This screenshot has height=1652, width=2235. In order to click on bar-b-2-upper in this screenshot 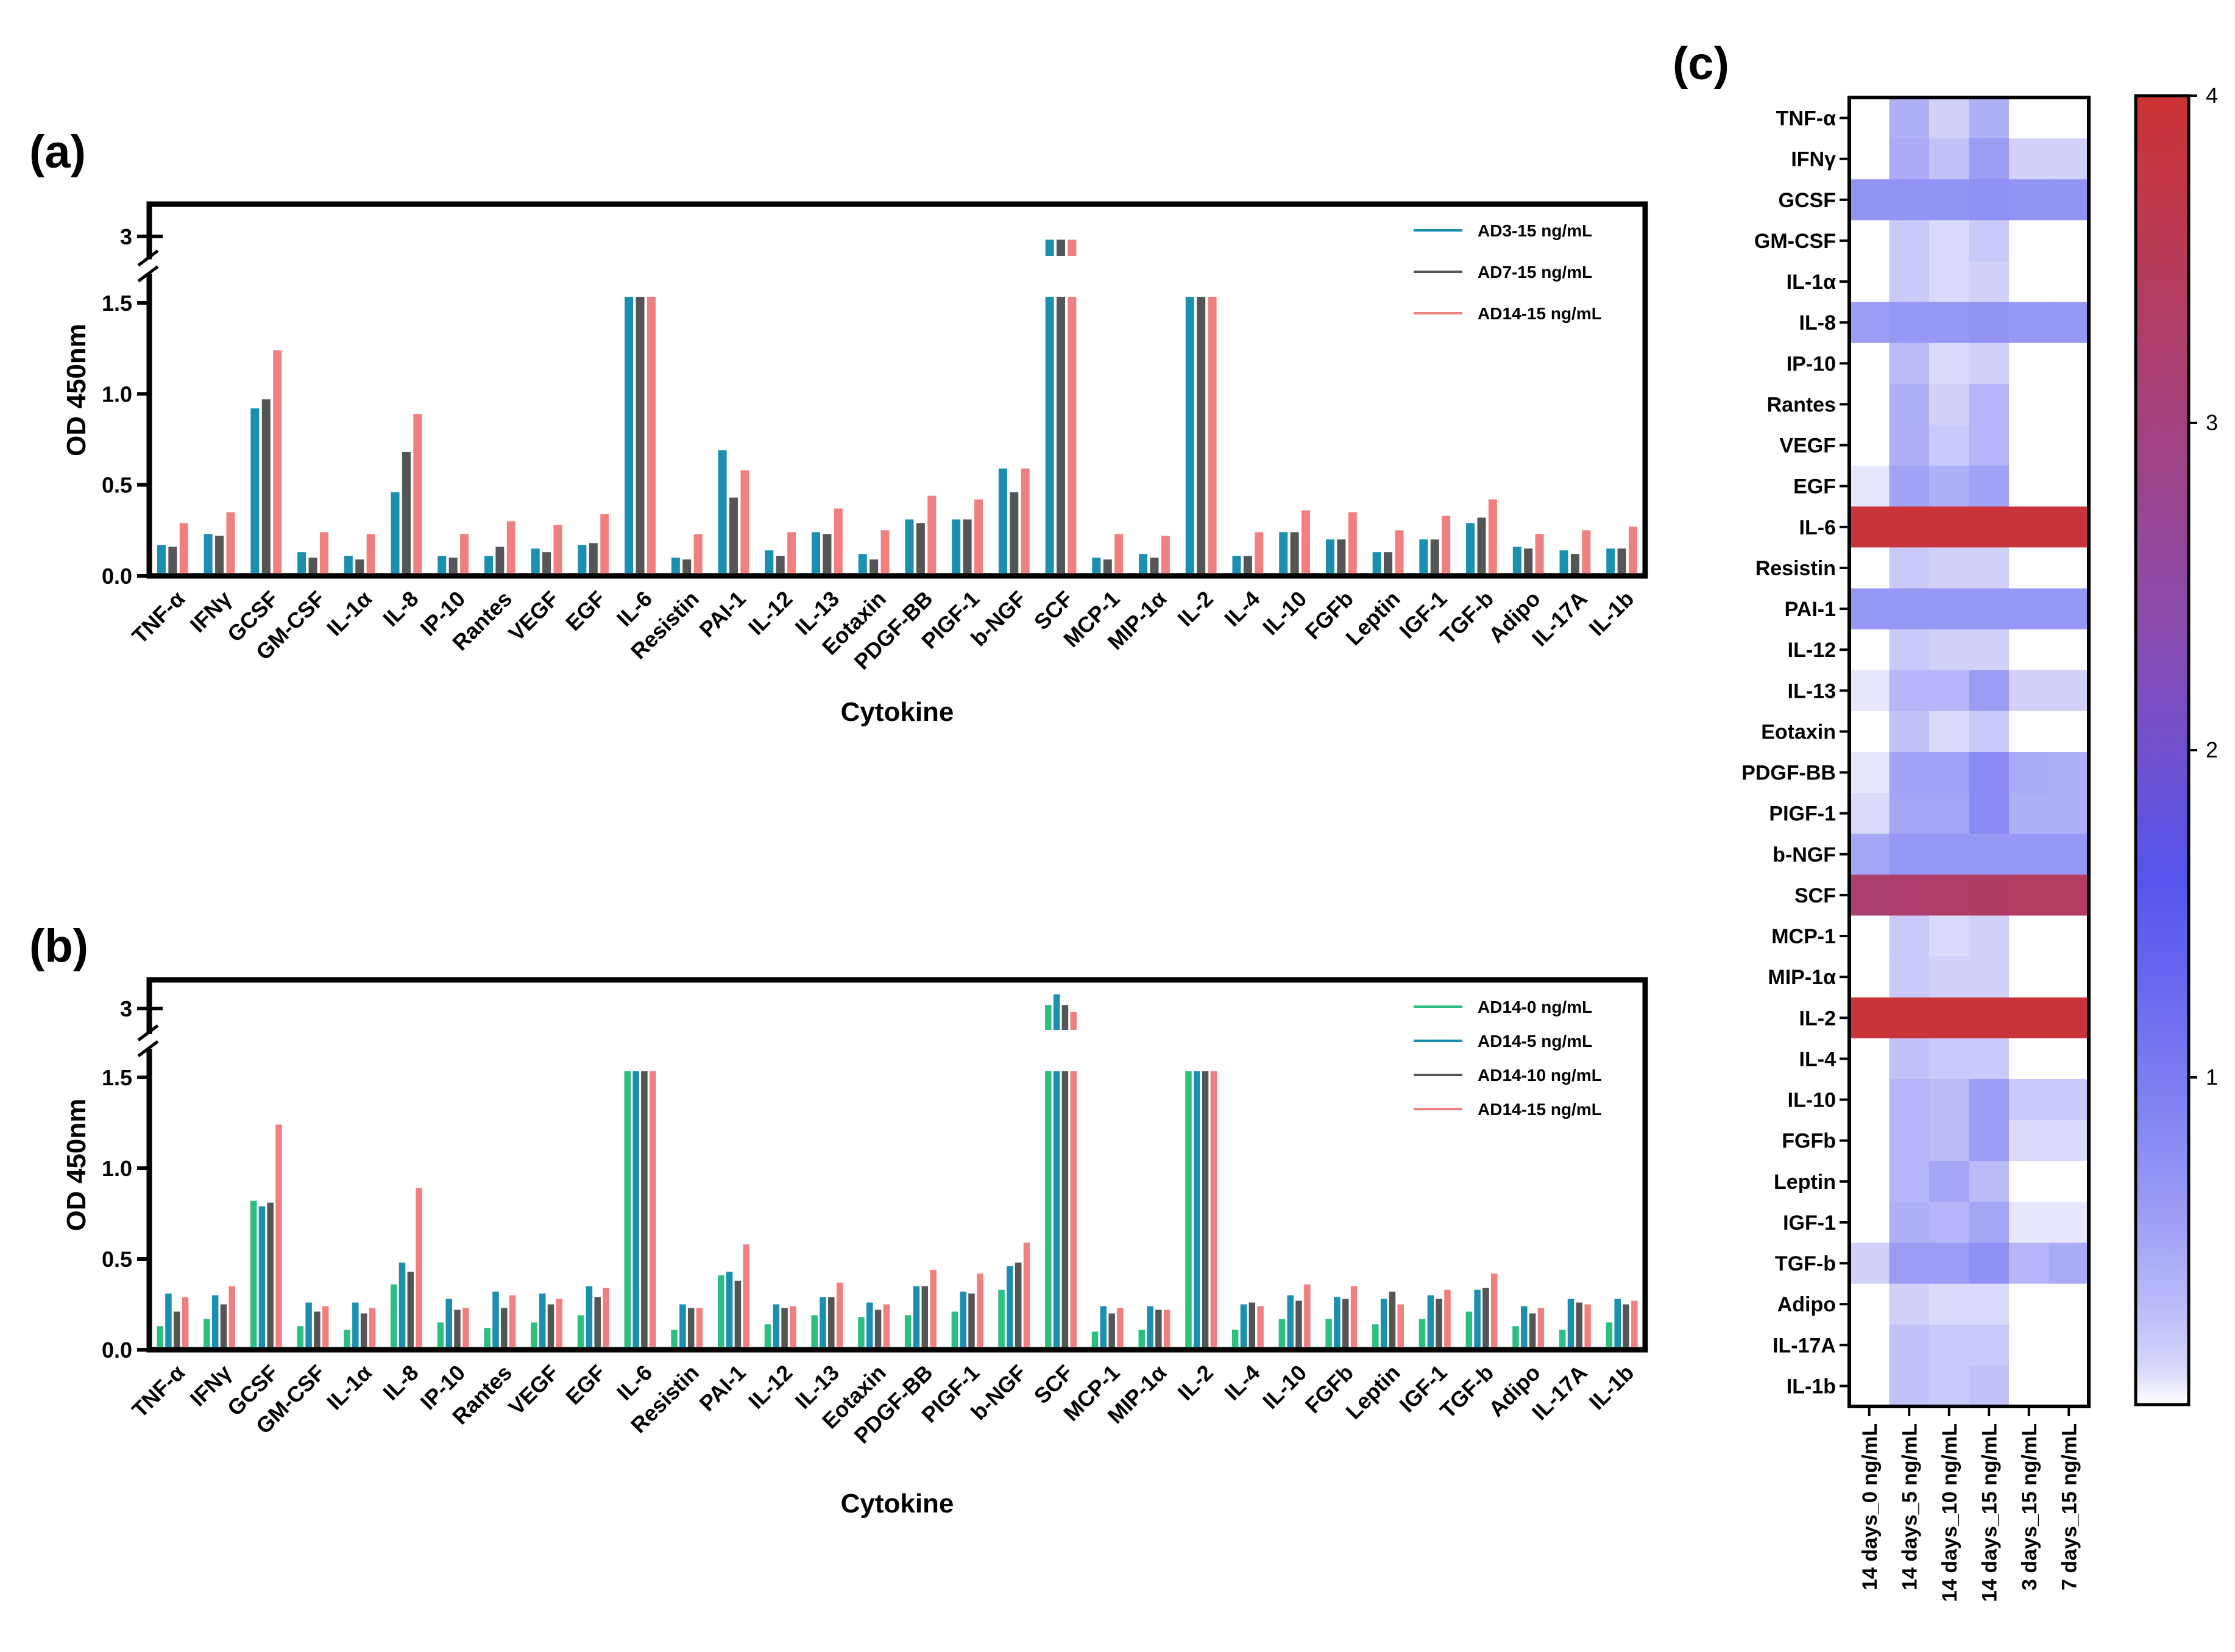, I will do `click(1057, 1012)`.